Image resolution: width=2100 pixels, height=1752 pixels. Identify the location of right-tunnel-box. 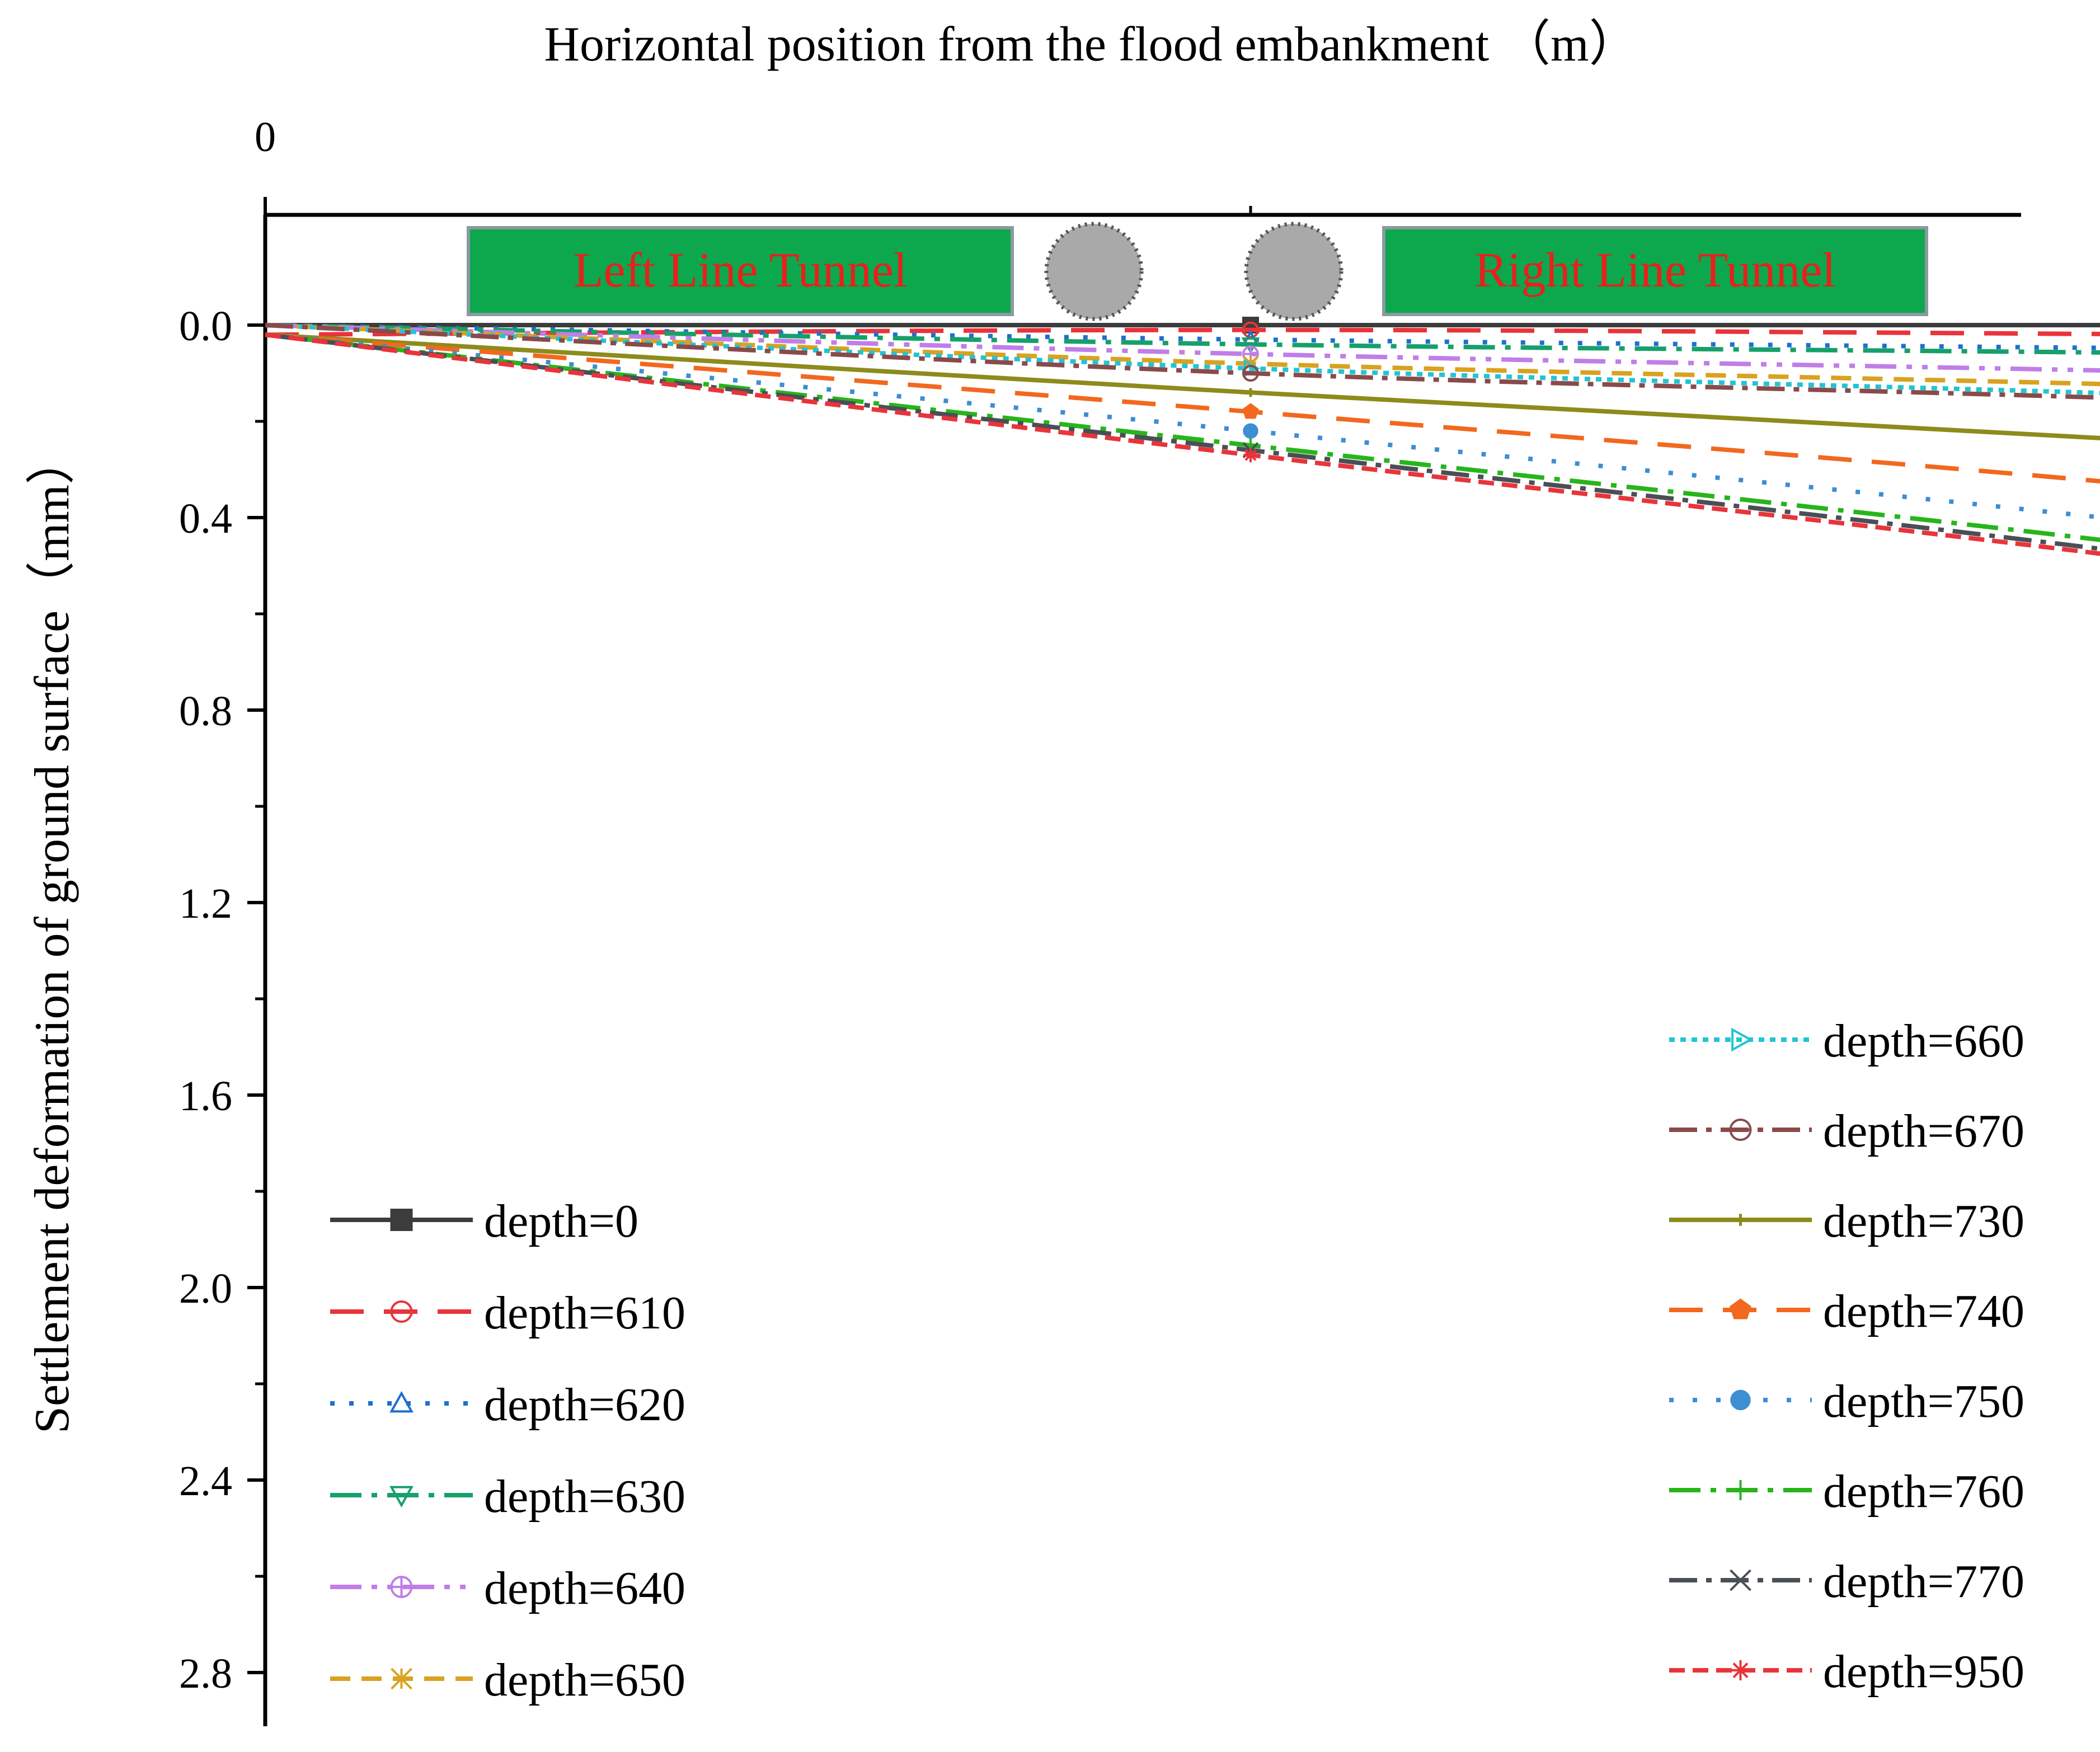
(1655, 271).